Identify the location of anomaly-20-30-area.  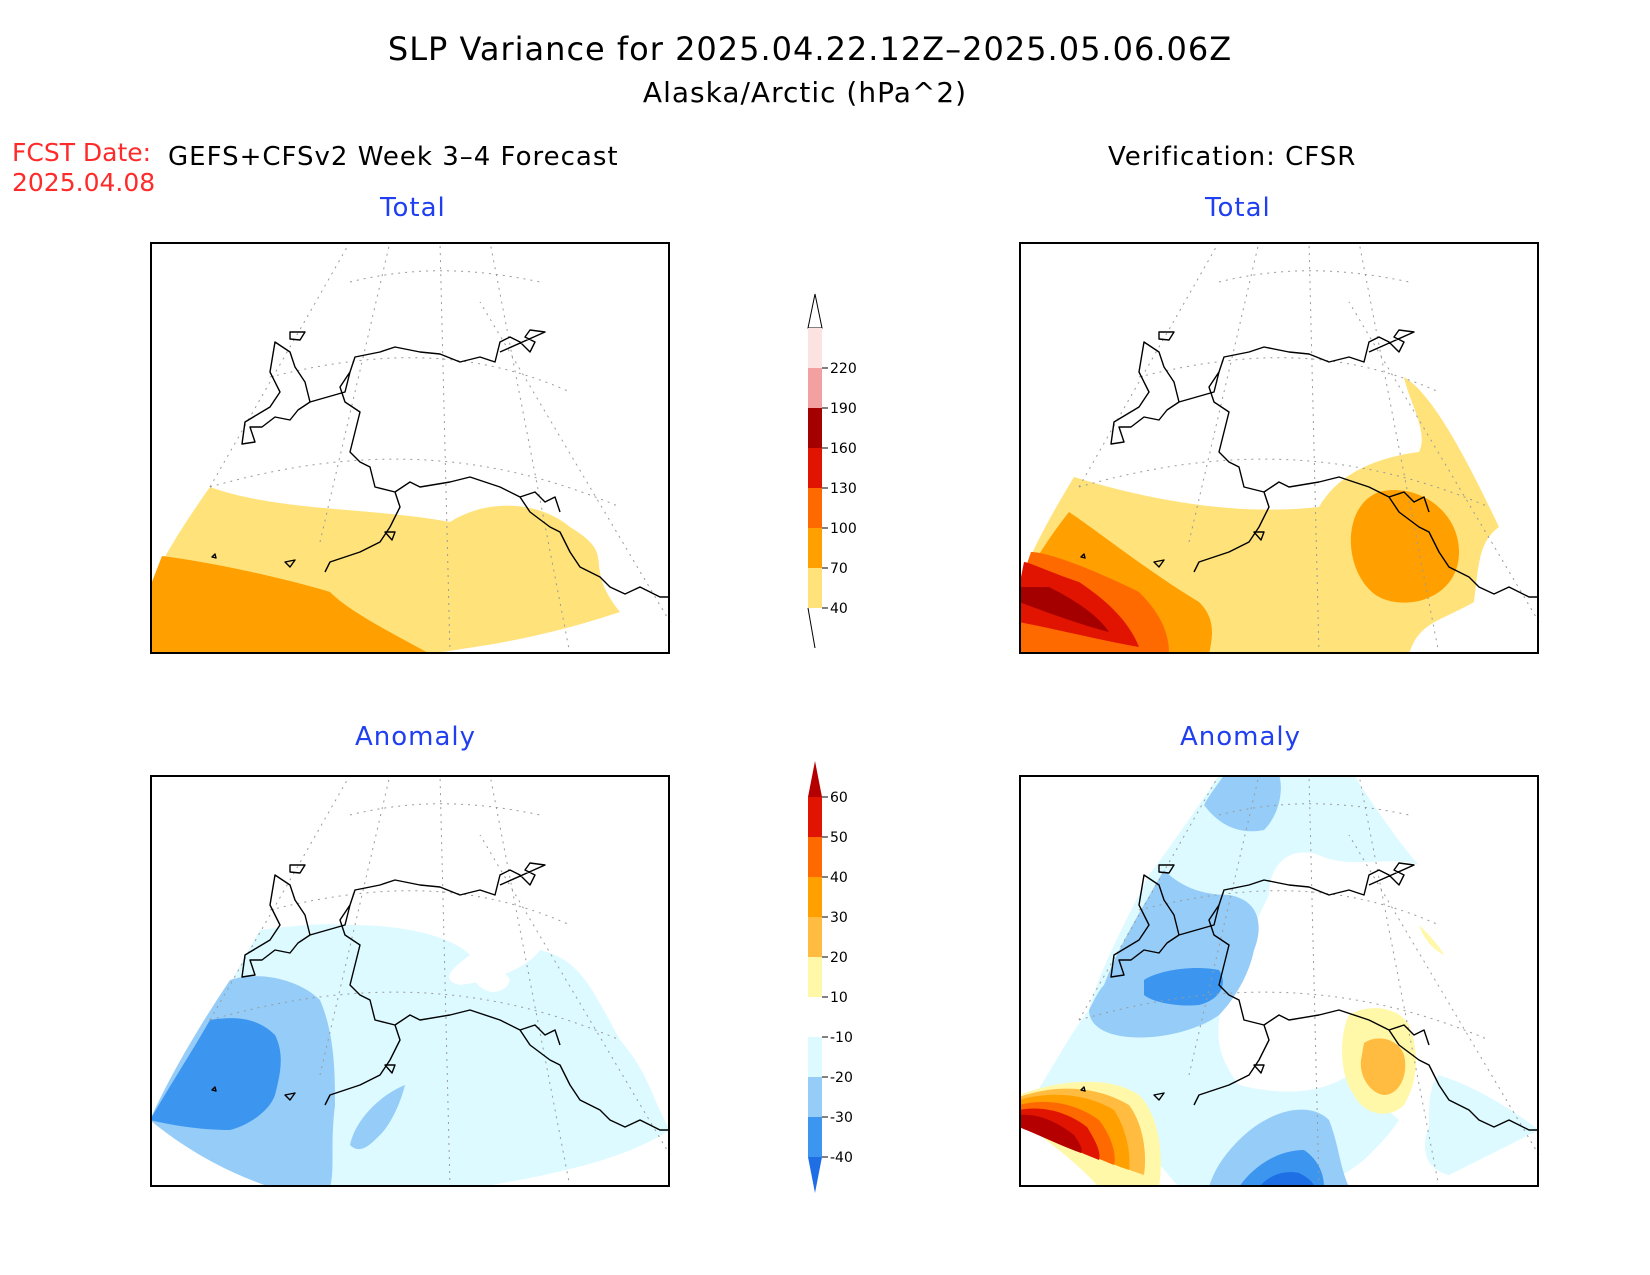
(1383, 1066).